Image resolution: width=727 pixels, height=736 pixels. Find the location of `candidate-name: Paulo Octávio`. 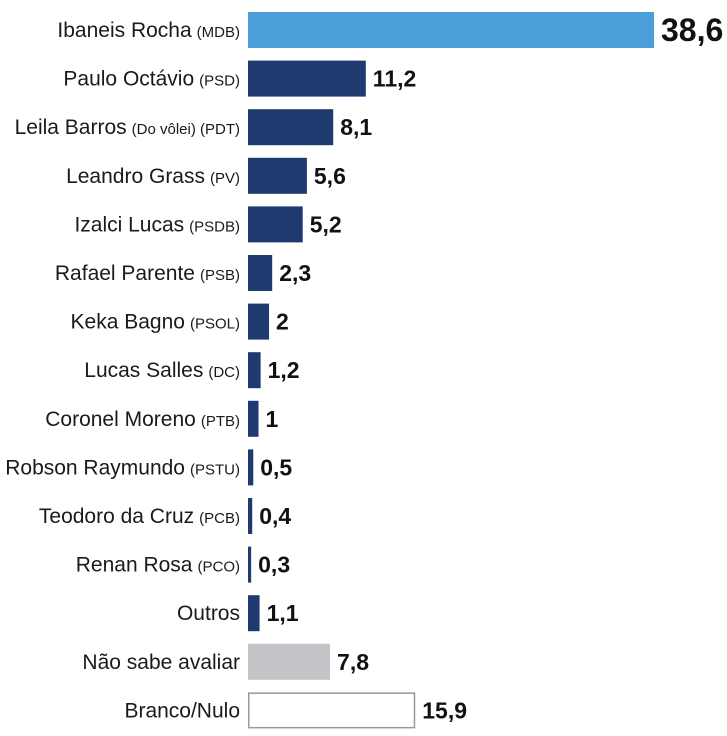

candidate-name: Paulo Octávio is located at coordinates (128, 79).